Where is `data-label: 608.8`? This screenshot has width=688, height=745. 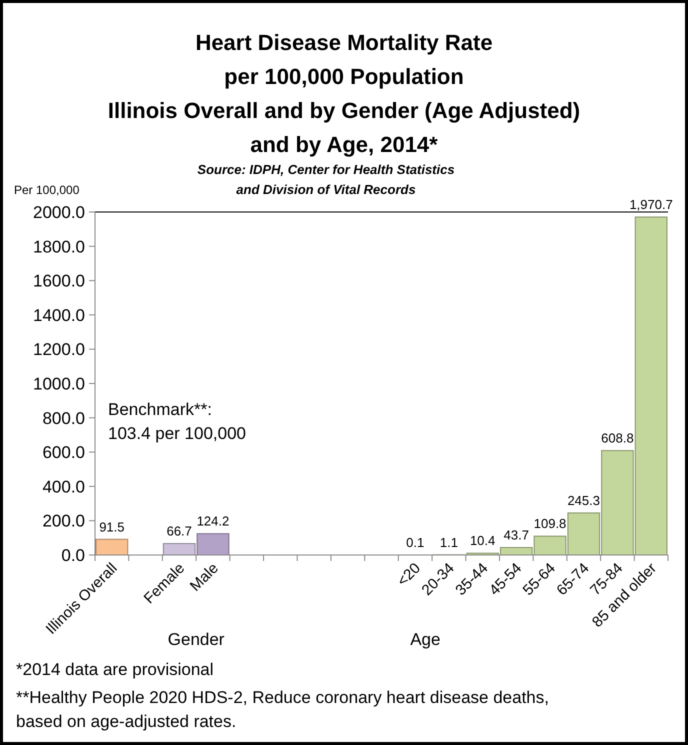
data-label: 608.8 is located at coordinates (617, 438).